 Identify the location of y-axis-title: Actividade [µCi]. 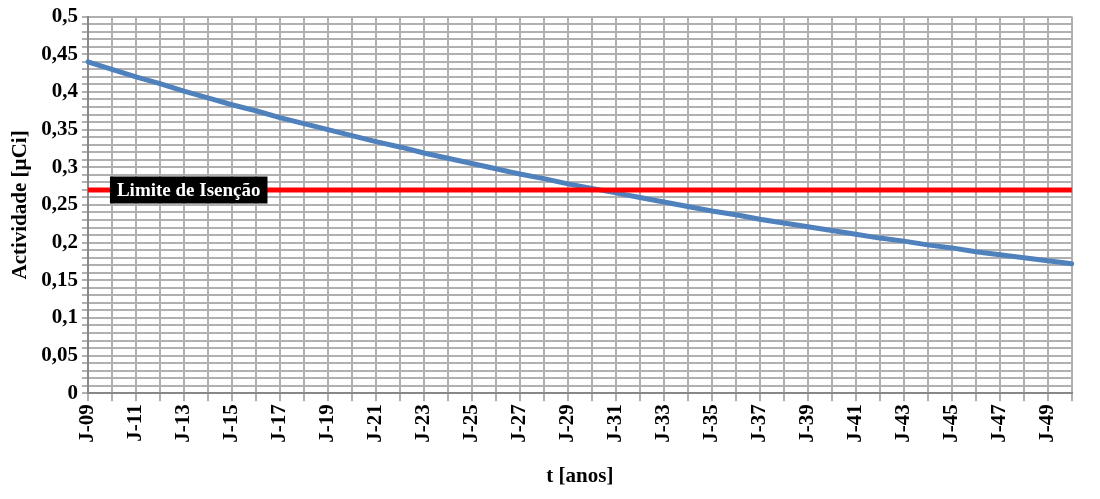
(19, 205).